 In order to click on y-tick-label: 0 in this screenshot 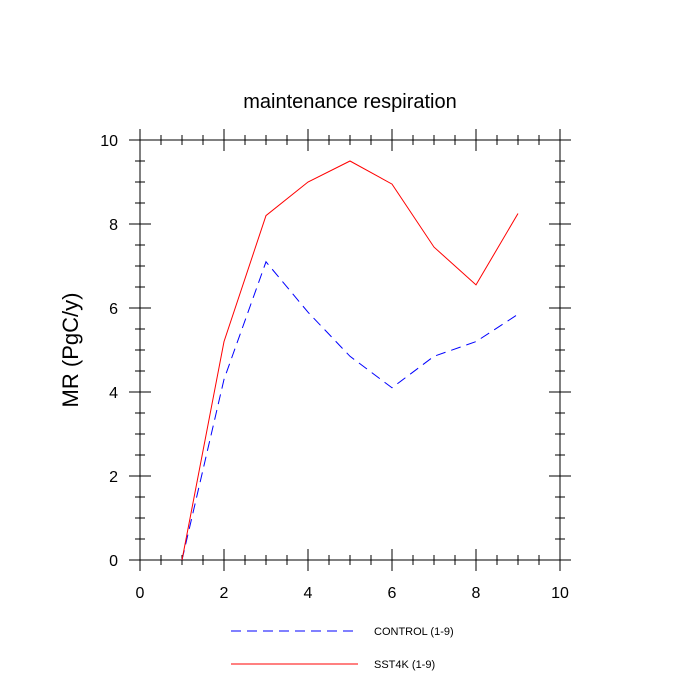, I will do `click(113, 561)`.